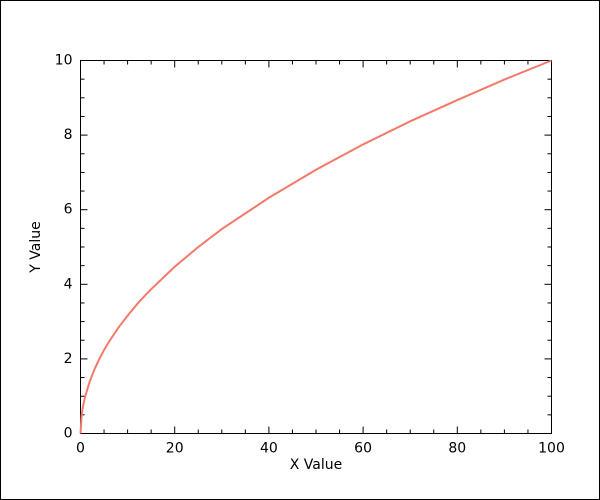 This screenshot has height=500, width=600. What do you see at coordinates (68, 210) in the screenshot?
I see `y-tick-label: 6` at bounding box center [68, 210].